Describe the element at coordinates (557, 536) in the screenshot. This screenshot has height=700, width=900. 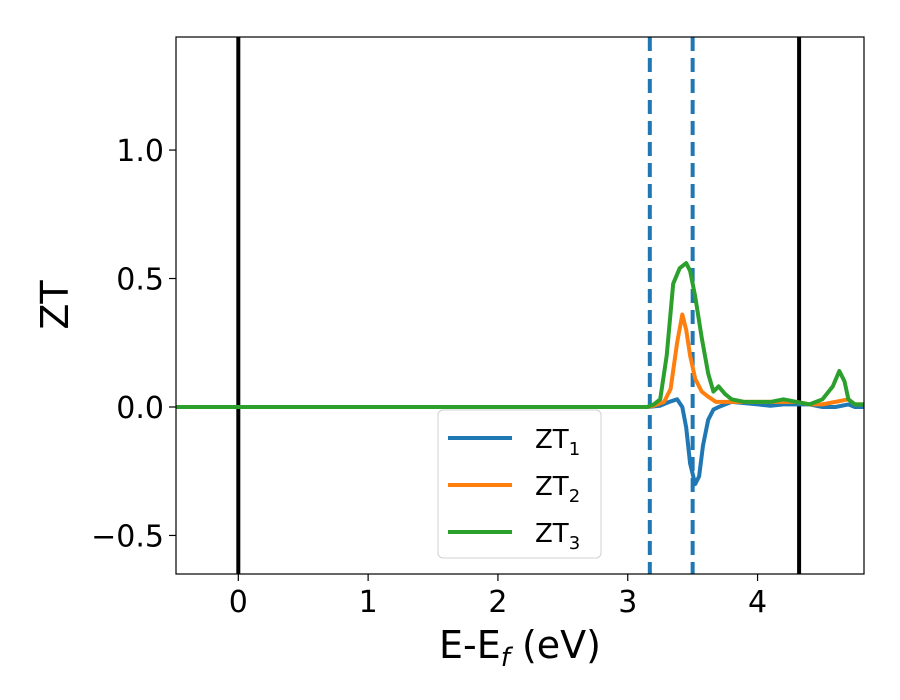
I see `legend-label-zt3: ZT3` at that location.